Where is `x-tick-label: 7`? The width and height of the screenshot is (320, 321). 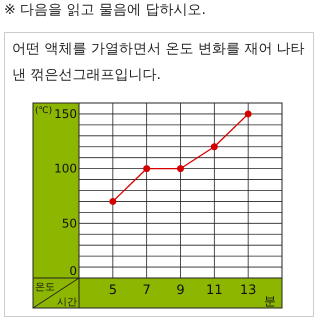
x-tick-label: 7 is located at coordinates (146, 290).